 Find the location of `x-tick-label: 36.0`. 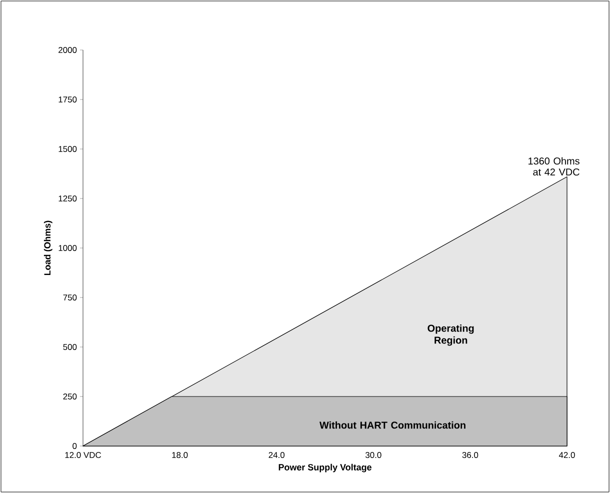

x-tick-label: 36.0 is located at coordinates (470, 455).